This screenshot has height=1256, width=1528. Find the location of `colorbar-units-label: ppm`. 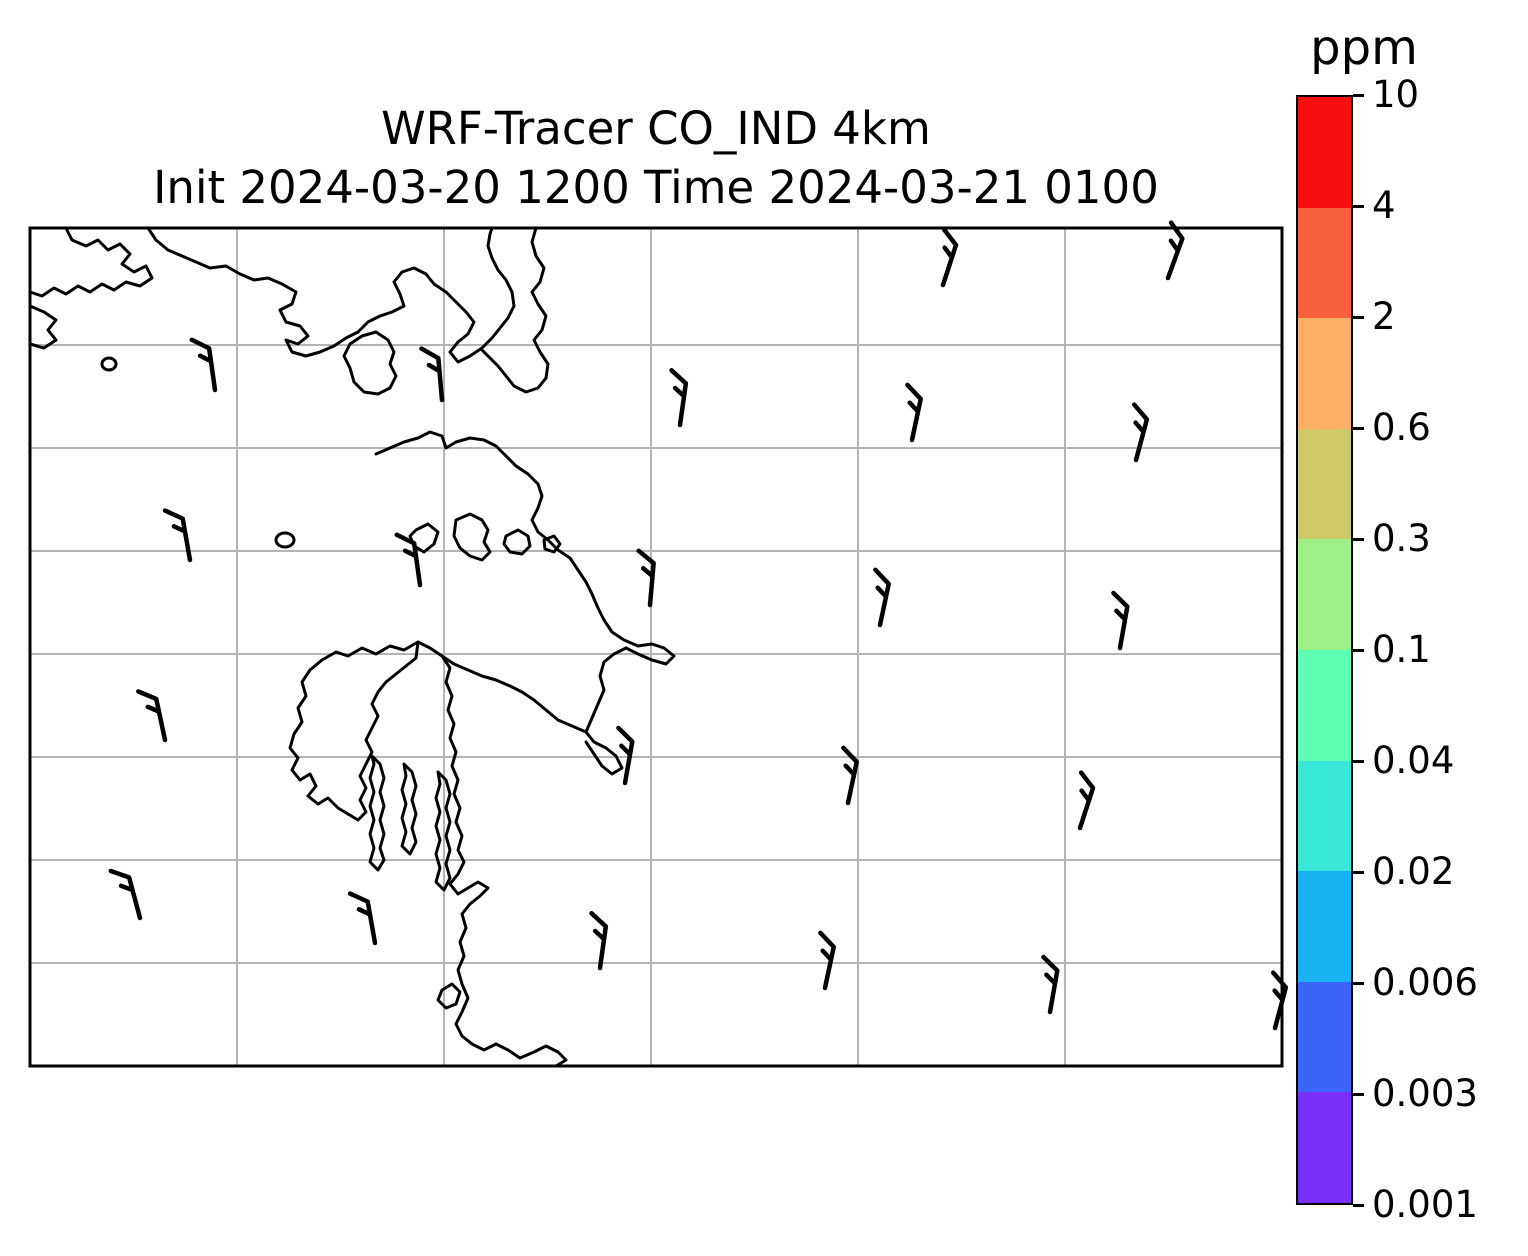

colorbar-units-label: ppm is located at coordinates (1364, 48).